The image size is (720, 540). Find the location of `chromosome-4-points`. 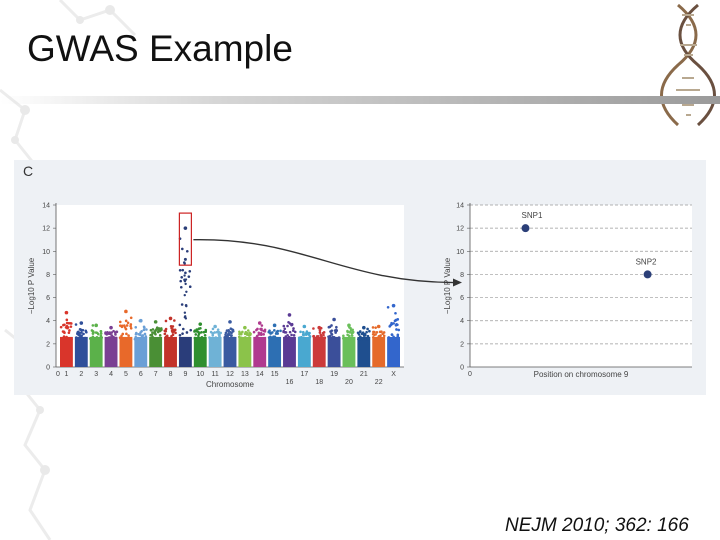

chromosome-4-points is located at coordinates (111, 346).